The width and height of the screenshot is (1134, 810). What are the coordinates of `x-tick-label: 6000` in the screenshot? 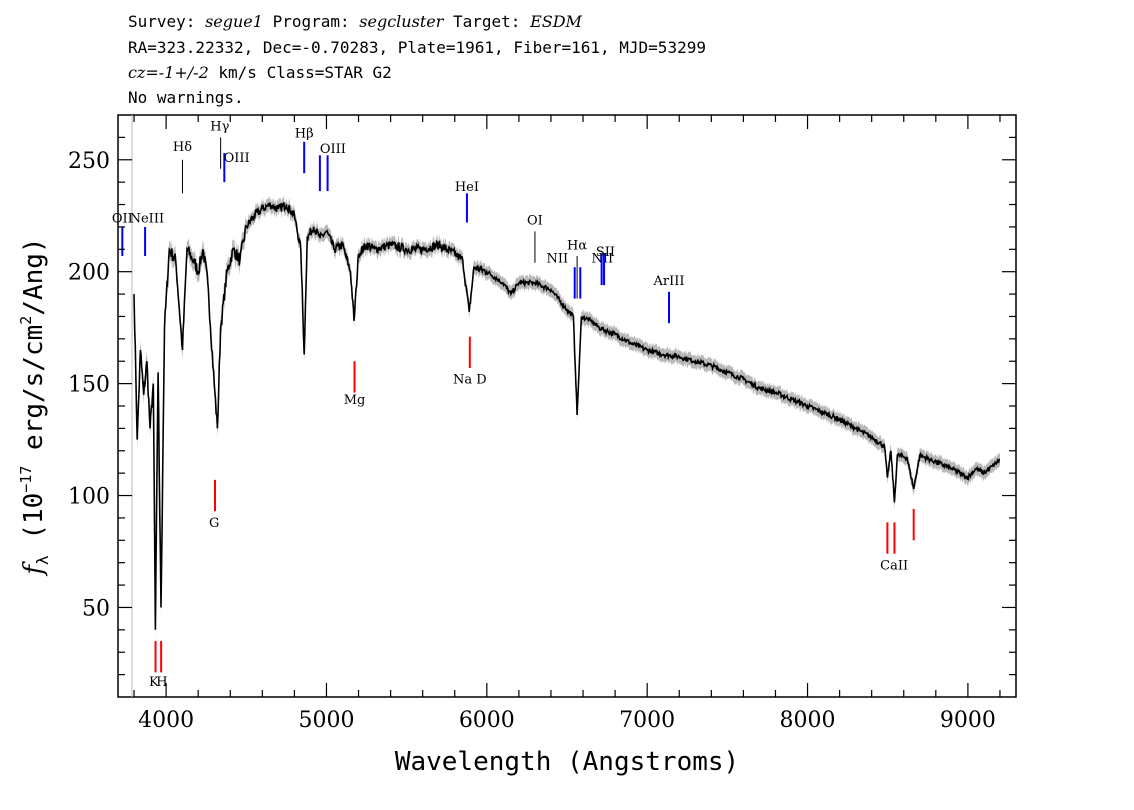 It's located at (487, 720).